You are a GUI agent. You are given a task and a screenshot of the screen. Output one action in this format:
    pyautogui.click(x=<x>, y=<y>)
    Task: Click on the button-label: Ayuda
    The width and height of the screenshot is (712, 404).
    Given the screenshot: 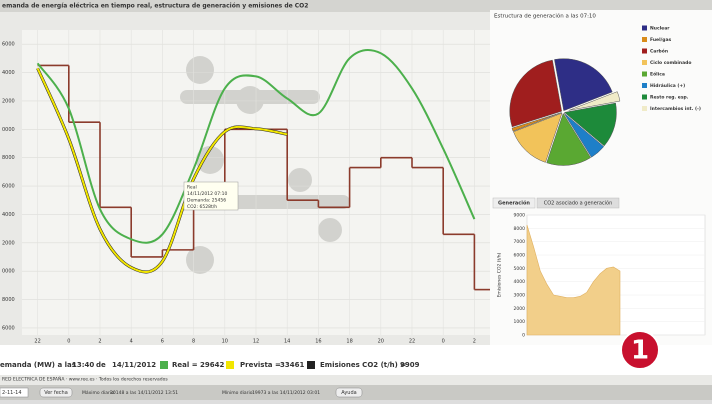 What is the action you would take?
    pyautogui.click(x=348, y=393)
    